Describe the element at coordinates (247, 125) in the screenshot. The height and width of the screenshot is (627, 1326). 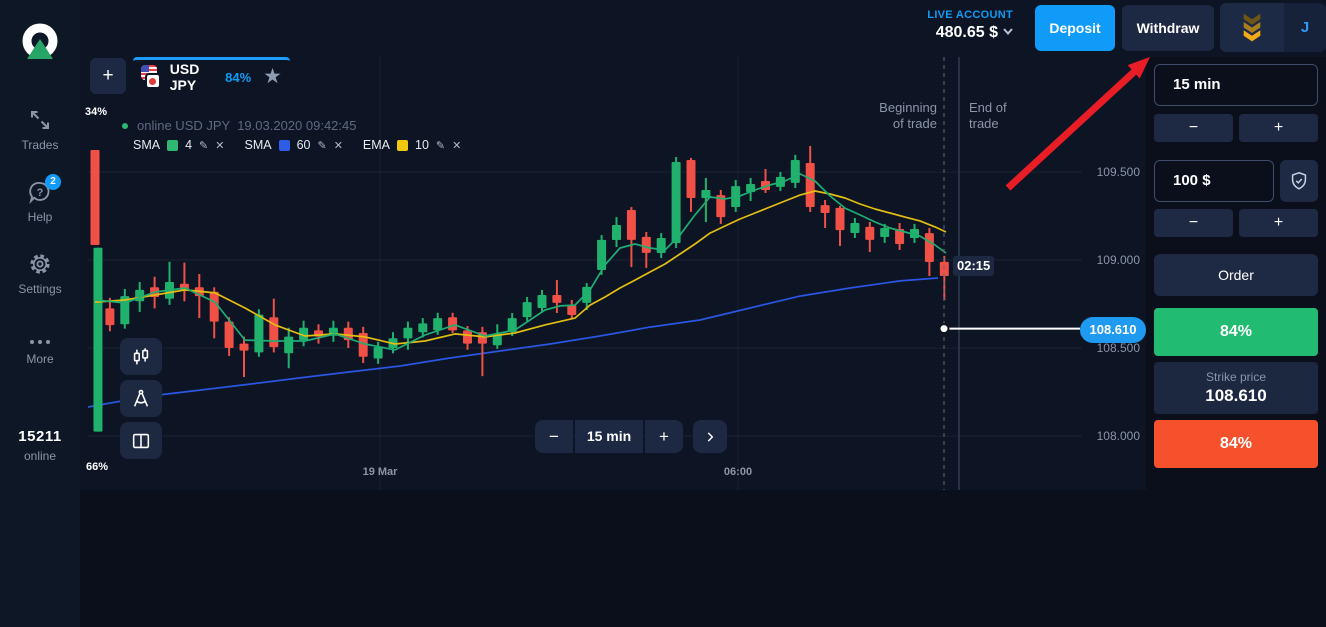
I see `instrument-status-text: online USD JPY 19.03.2020 09:42:45` at that location.